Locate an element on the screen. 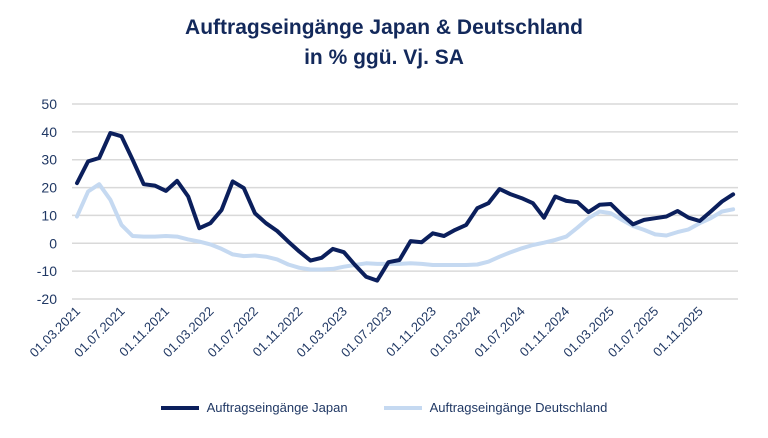 The height and width of the screenshot is (438, 768). x-tick-label: 01.07.2021 is located at coordinates (99, 332).